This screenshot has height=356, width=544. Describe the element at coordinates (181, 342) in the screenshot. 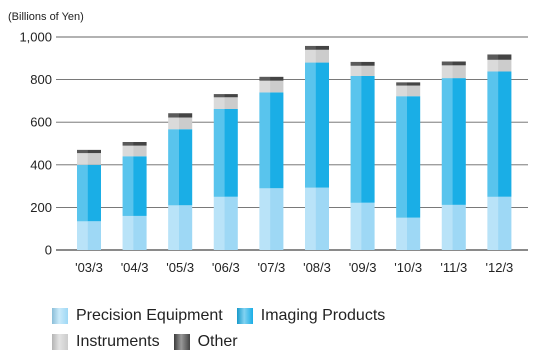

I see `legend-swatch-other` at that location.